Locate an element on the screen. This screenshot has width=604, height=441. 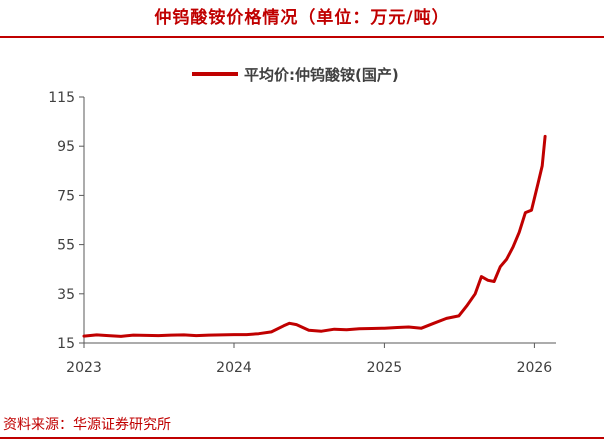
footer-divider is located at coordinates (302, 438).